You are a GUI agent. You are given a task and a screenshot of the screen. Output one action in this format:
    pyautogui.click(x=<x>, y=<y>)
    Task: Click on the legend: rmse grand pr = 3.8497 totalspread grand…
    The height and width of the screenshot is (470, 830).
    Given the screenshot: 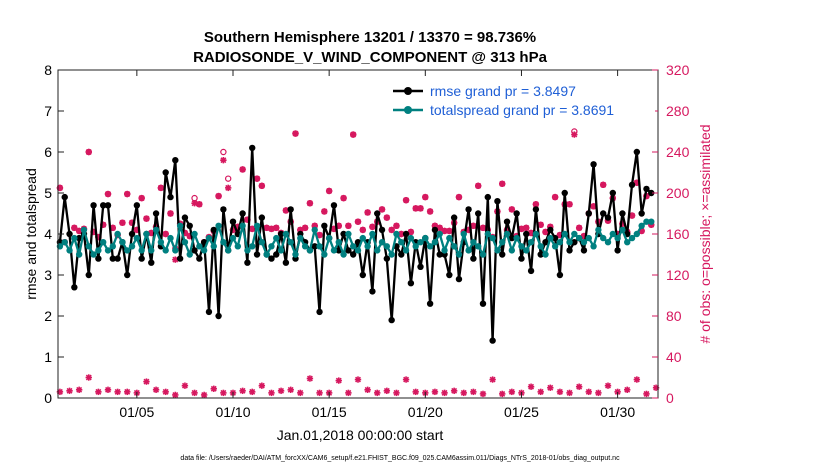 What is the action you would take?
    pyautogui.click(x=520, y=101)
    